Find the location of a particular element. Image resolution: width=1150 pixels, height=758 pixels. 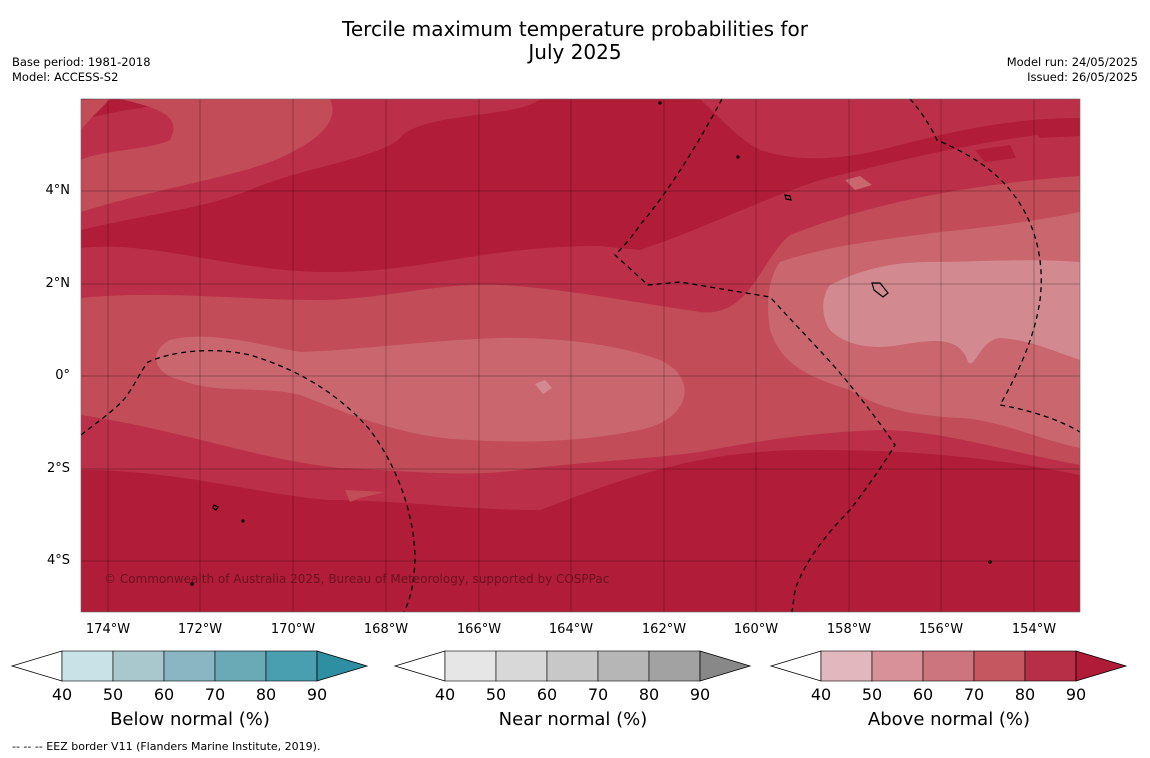

meta-right: Model run: 24/05/2025 Issued: 26/05/2025 is located at coordinates (1072, 70).